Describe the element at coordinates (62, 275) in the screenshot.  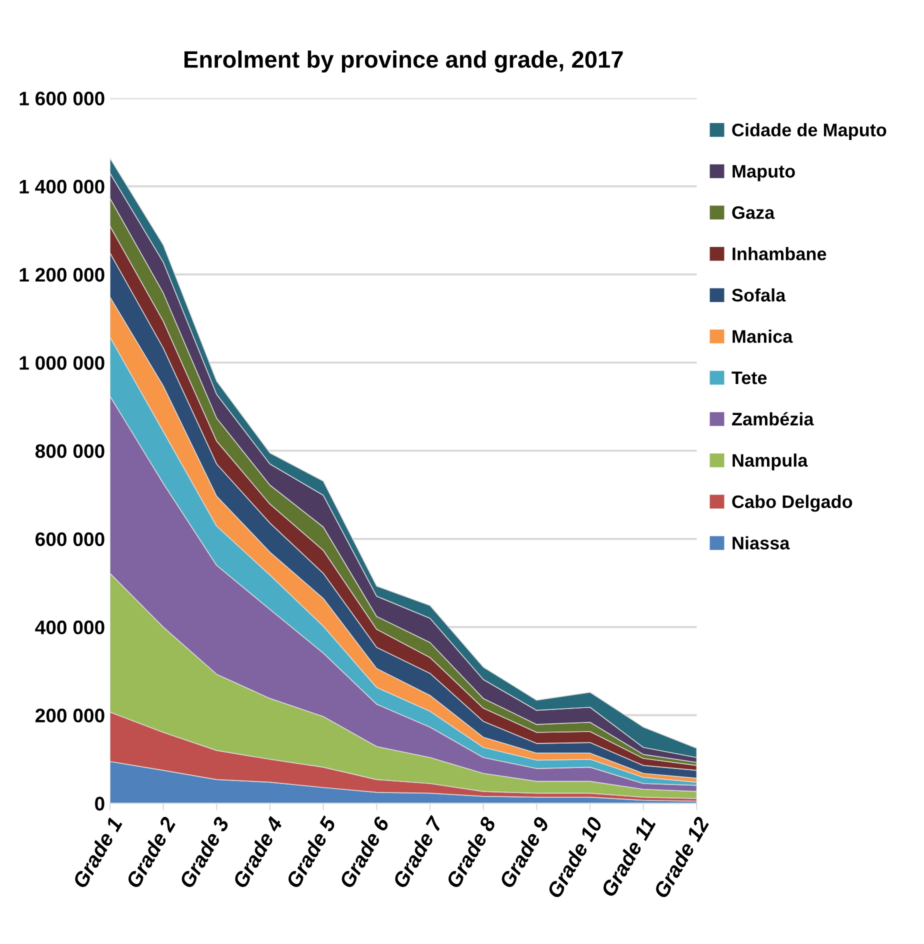
I see `y-tick-label: 1 200 000` at that location.